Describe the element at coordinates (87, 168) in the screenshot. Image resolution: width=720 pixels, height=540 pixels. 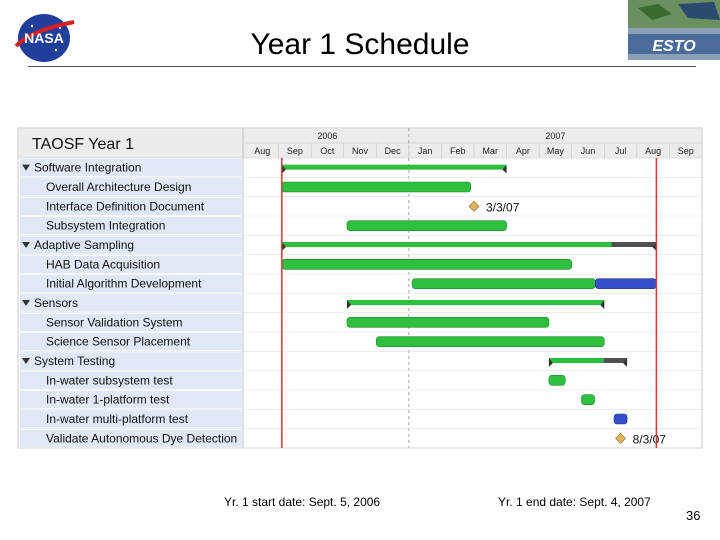
I see `task-label: Software Integration` at that location.